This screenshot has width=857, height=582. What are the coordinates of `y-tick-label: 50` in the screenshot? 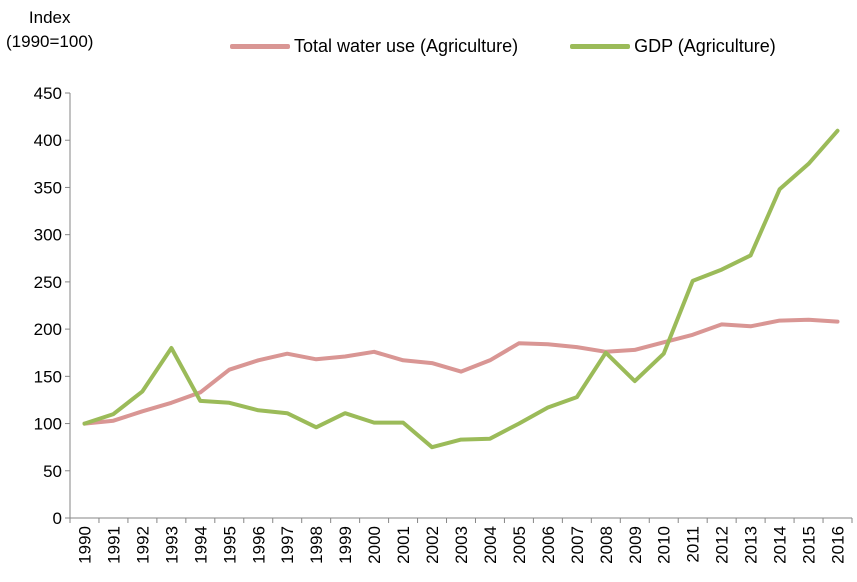 It's located at (52, 471).